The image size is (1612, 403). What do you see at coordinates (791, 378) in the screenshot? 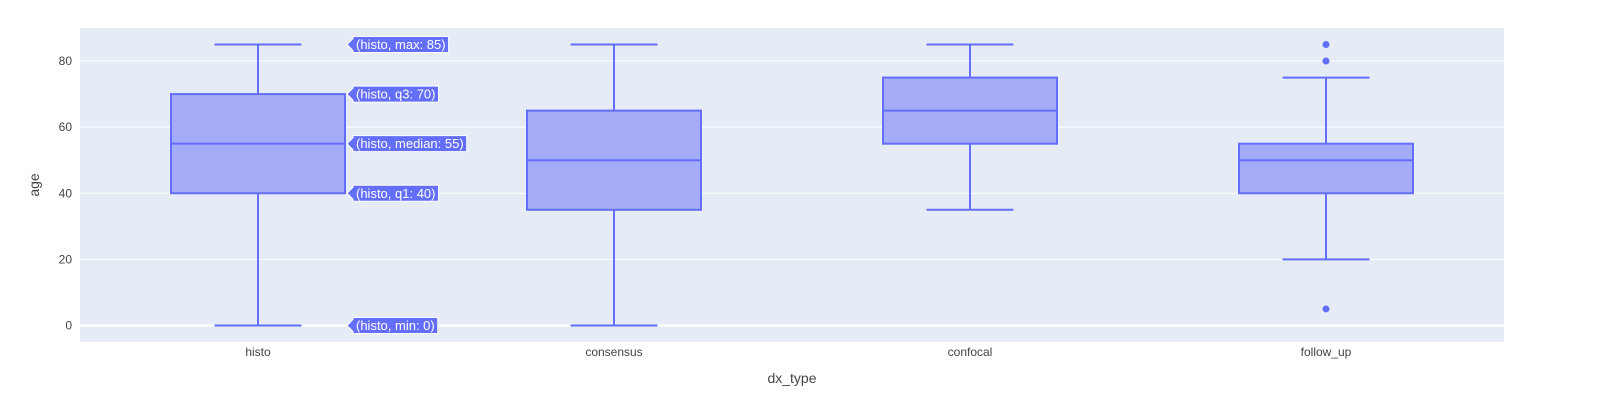
I see `x-axis-title: dx_type` at bounding box center [791, 378].